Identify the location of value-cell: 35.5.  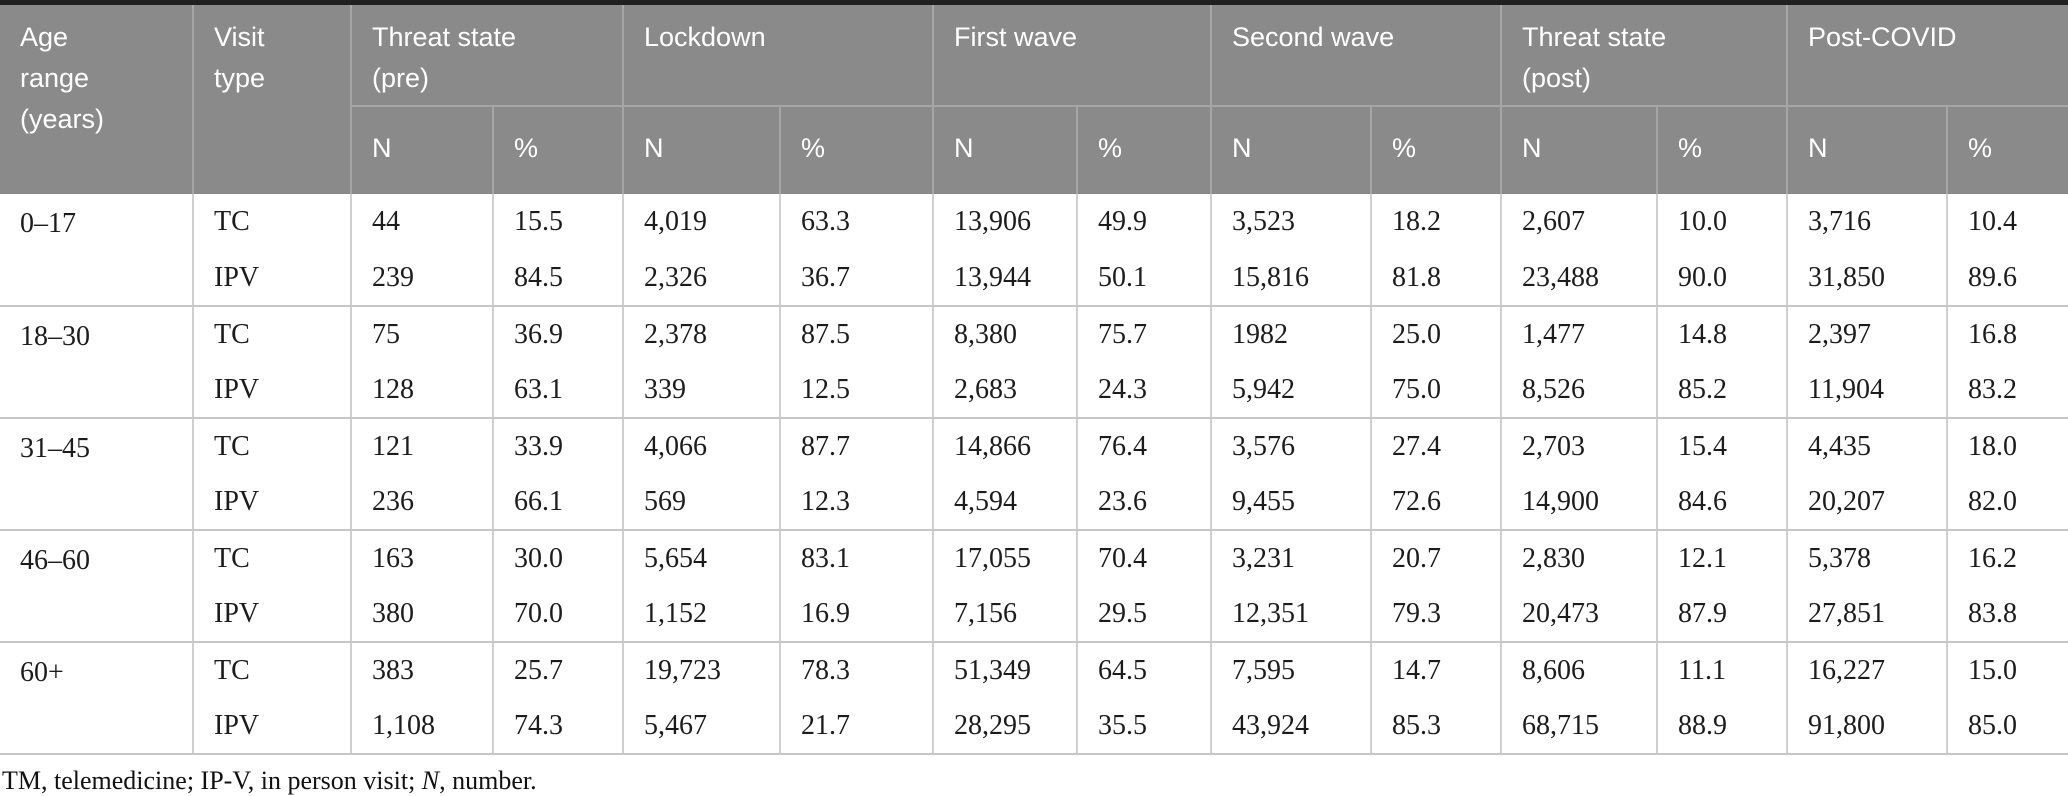
(1143, 727).